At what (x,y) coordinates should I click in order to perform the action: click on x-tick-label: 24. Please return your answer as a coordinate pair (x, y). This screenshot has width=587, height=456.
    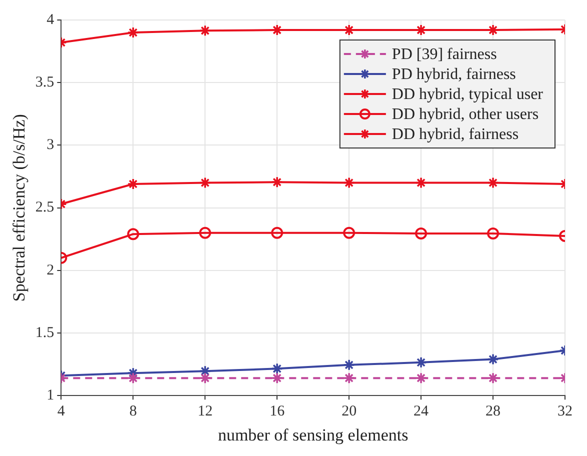
    Looking at the image, I should click on (422, 412).